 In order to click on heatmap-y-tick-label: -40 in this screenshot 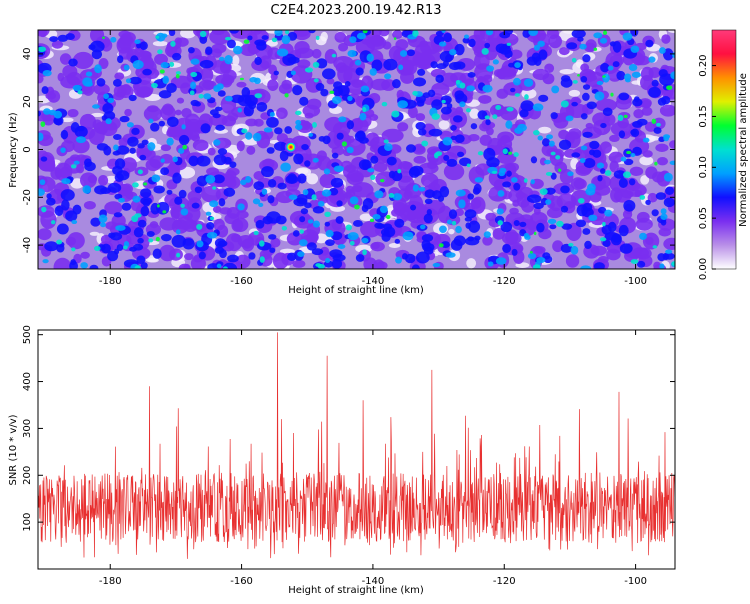, I will do `click(27, 245)`.